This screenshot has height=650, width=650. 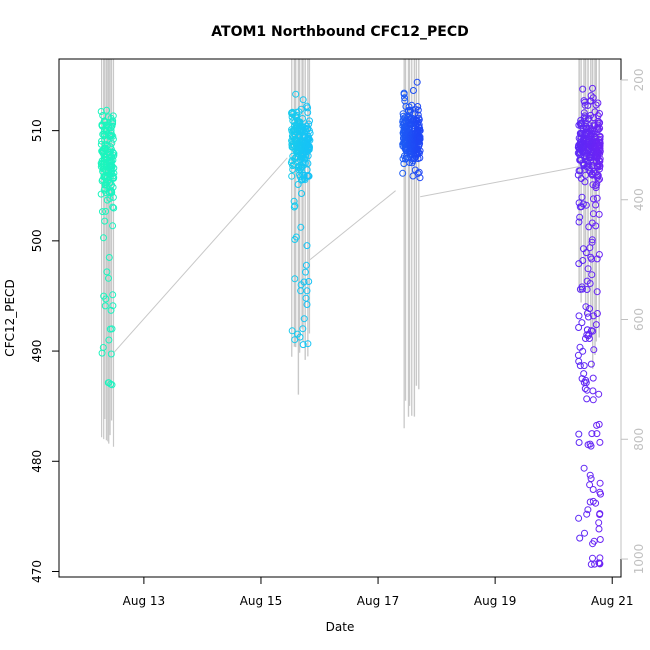 I want to click on x-tick-label: Aug 19, so click(x=495, y=601).